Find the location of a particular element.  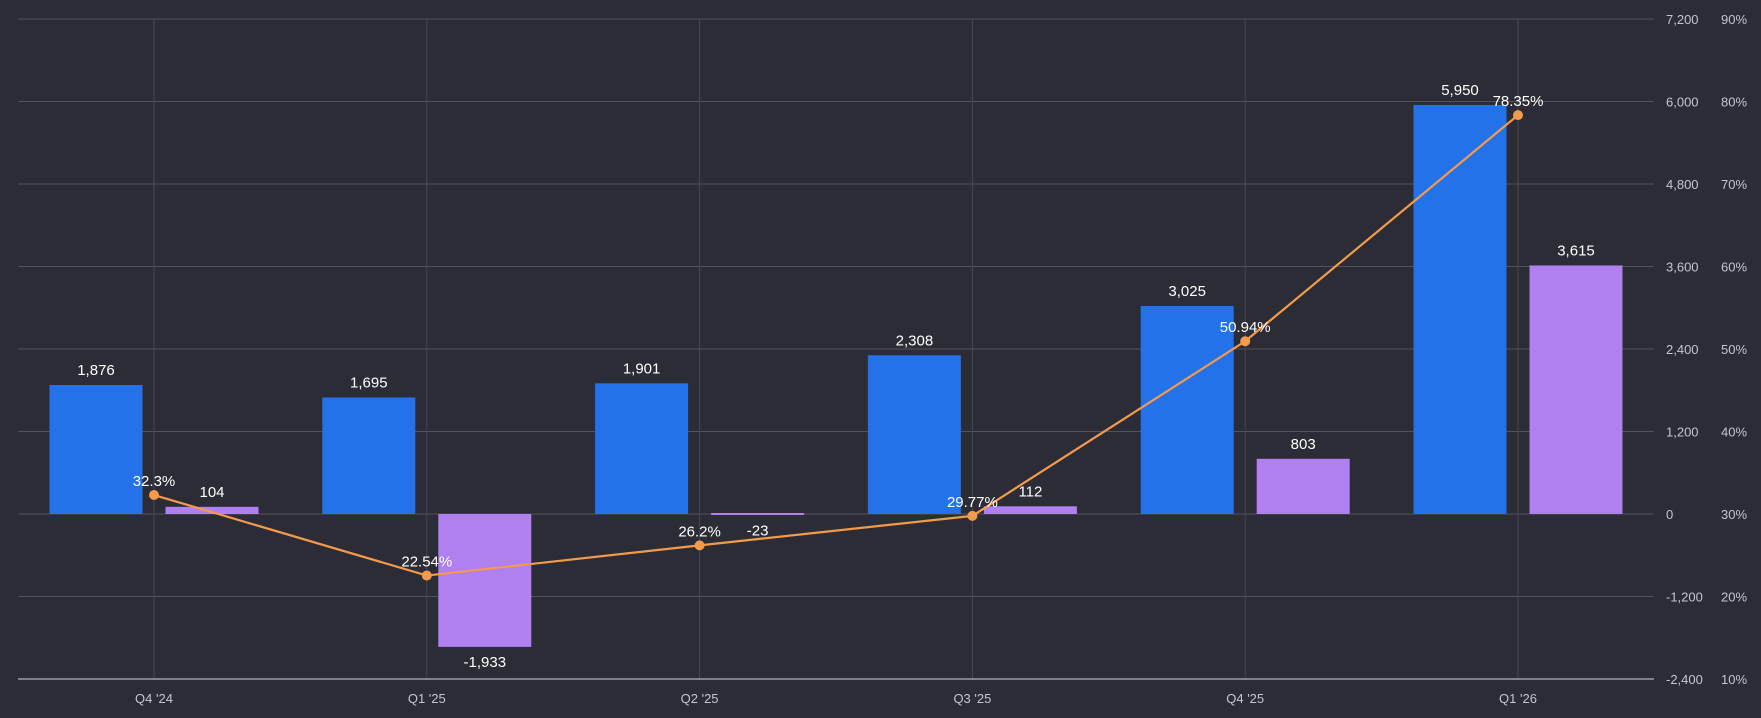

bar-value-label: 1,695 is located at coordinates (369, 382).